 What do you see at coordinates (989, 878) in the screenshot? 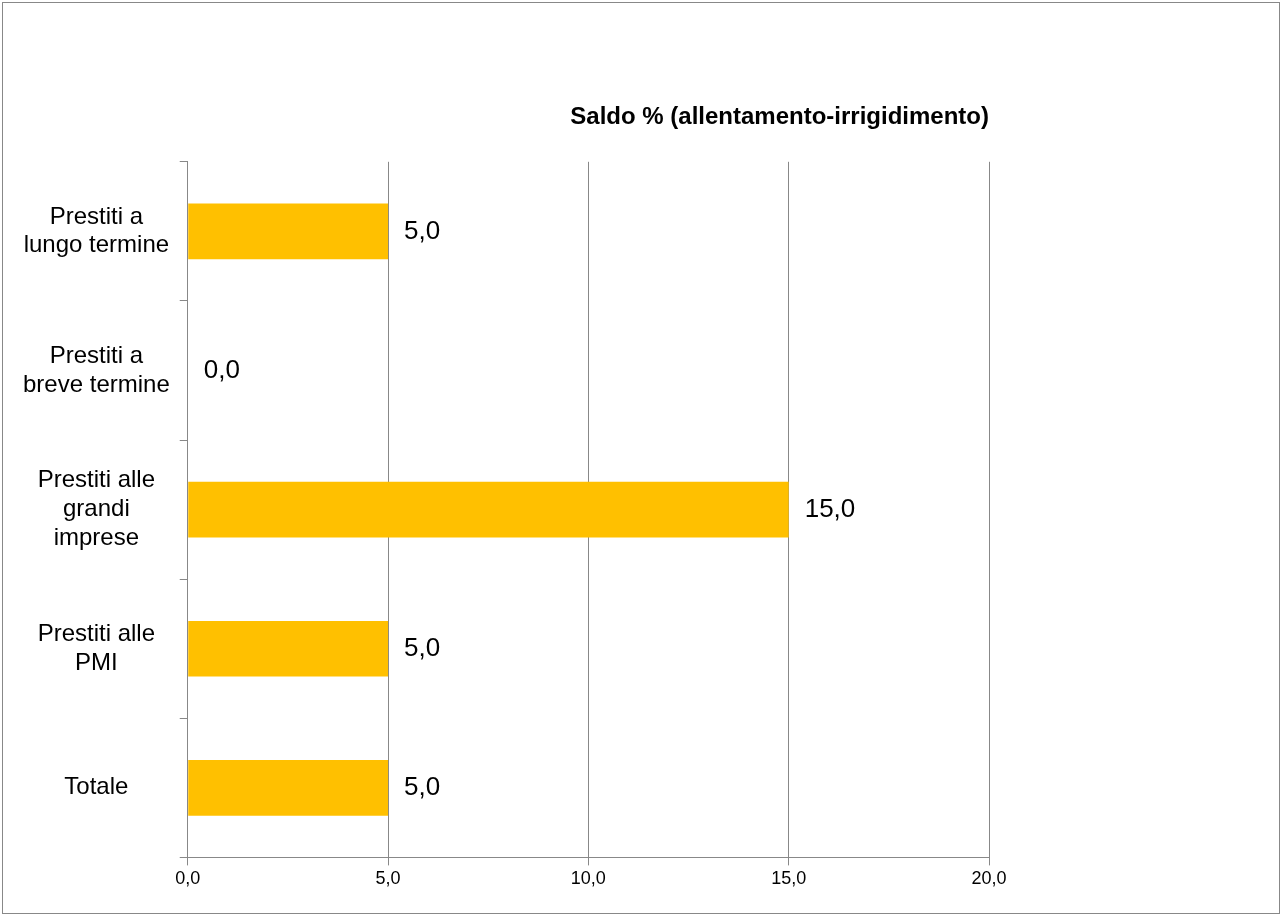
I see `x-tick-label: 20,0` at bounding box center [989, 878].